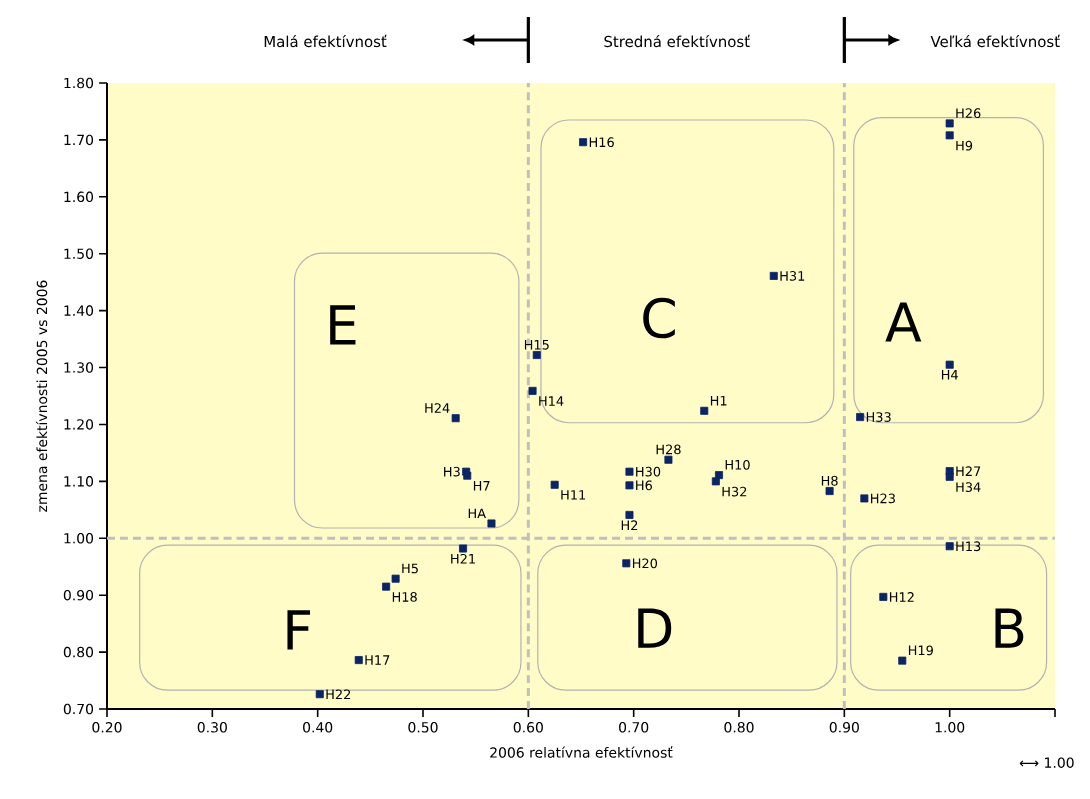  What do you see at coordinates (950, 727) in the screenshot?
I see `x-tick-label: 1.00` at bounding box center [950, 727].